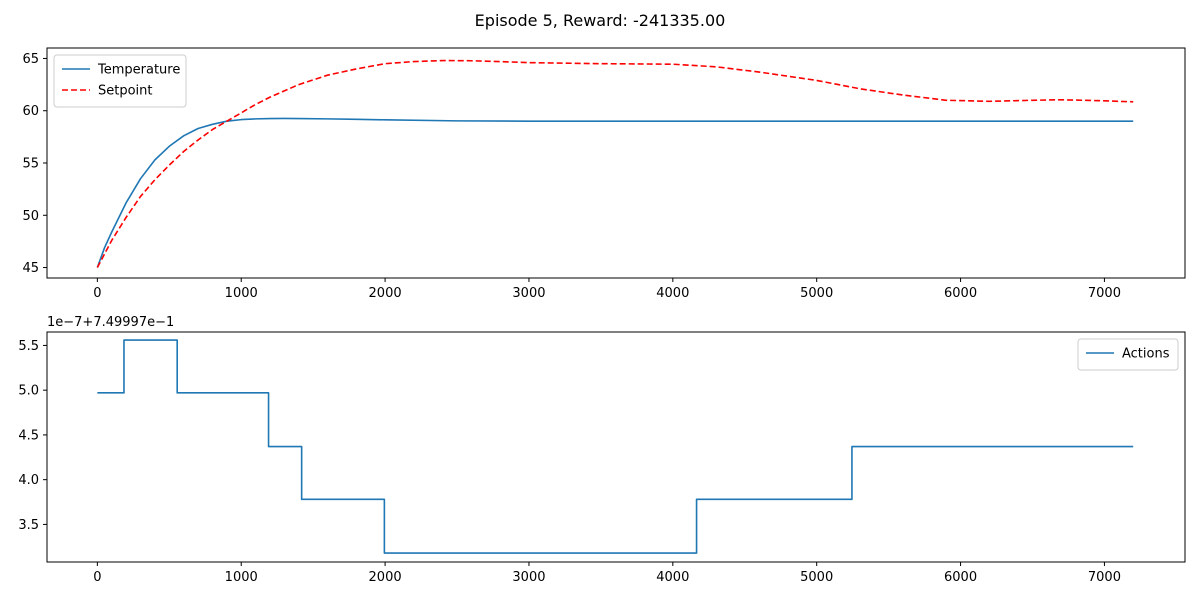 The height and width of the screenshot is (600, 1200). I want to click on y-tick-label: 45, so click(30, 268).